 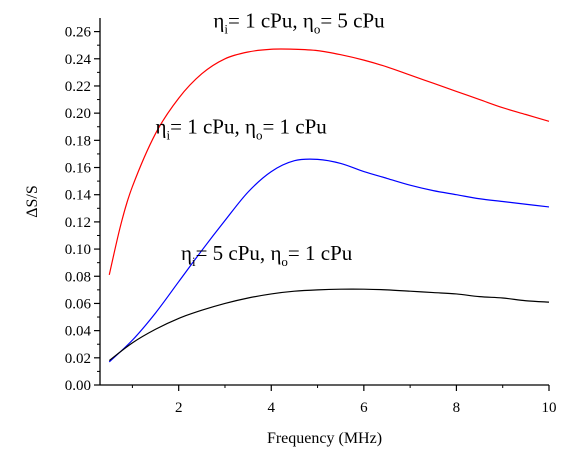 What do you see at coordinates (457, 408) in the screenshot?
I see `x-tick-label: 8` at bounding box center [457, 408].